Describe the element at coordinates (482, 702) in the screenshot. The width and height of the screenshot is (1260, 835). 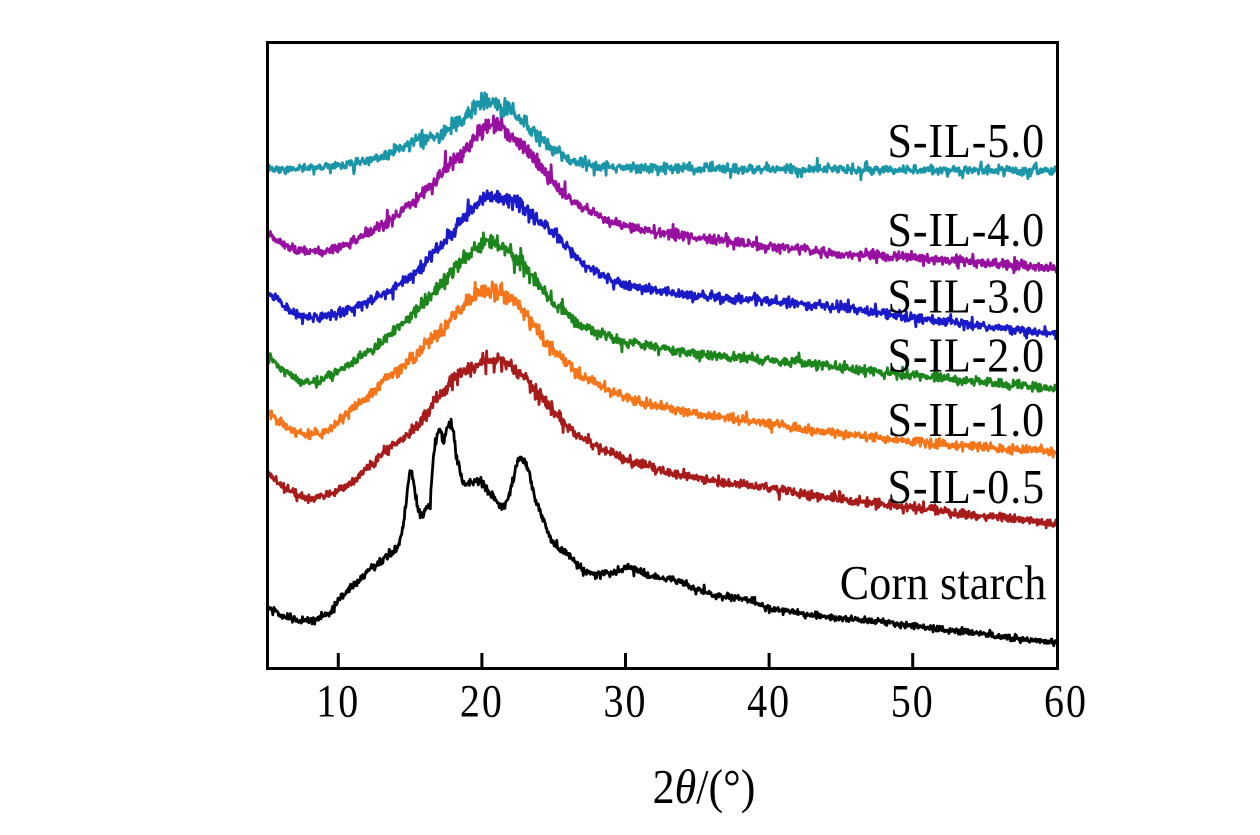
I see `svg-text: 20` at that location.